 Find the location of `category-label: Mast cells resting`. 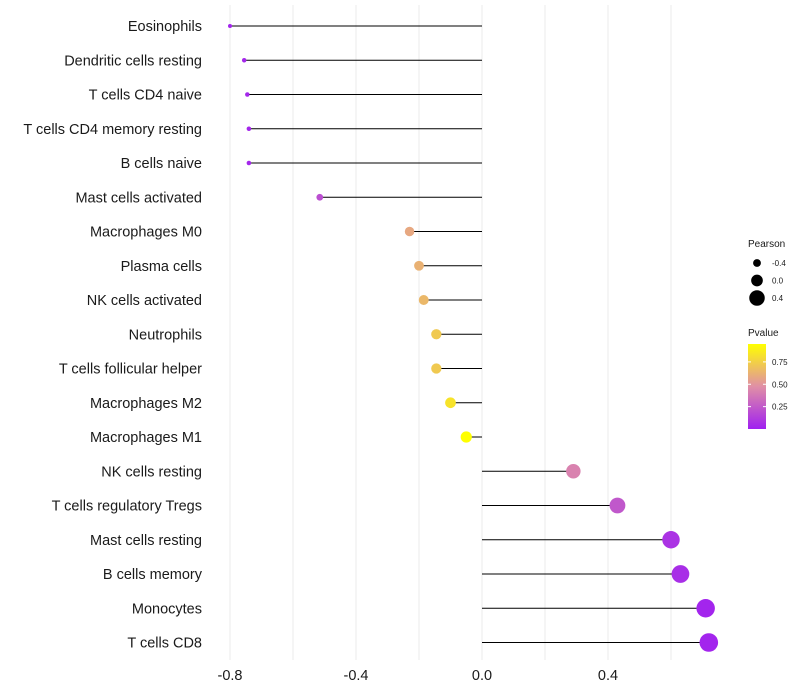

category-label: Mast cells resting is located at coordinates (146, 541).